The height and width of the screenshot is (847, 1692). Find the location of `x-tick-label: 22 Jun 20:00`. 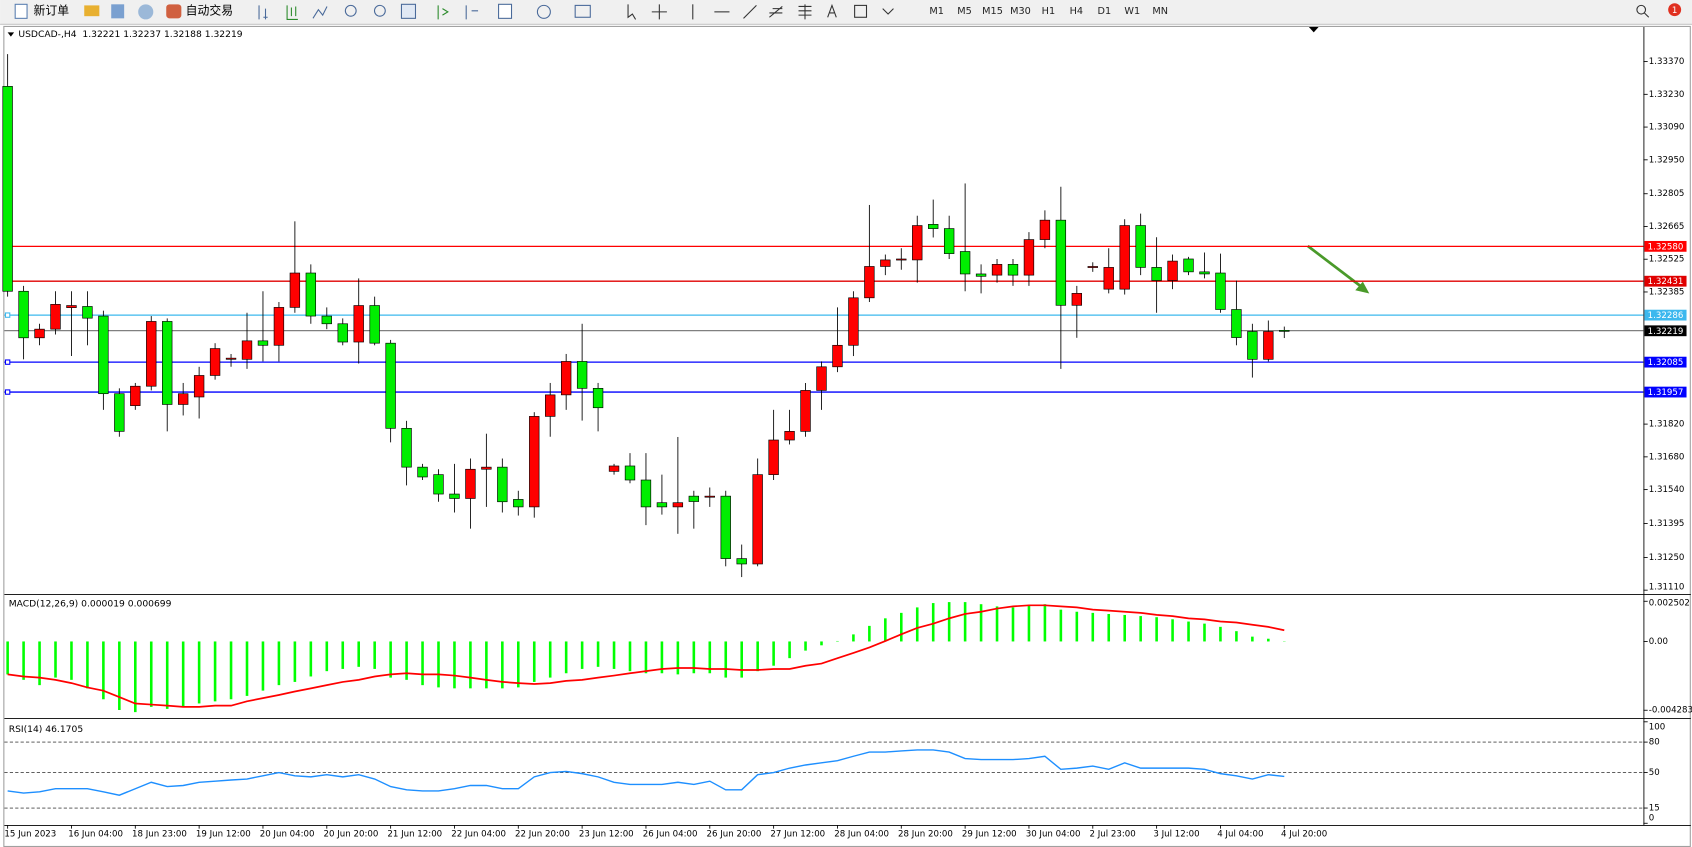

x-tick-label: 22 Jun 20:00 is located at coordinates (542, 835).